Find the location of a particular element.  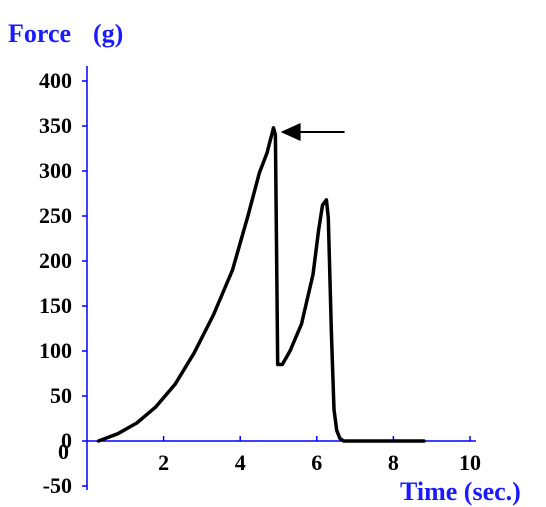

x-tick-label: 2 is located at coordinates (163, 462).